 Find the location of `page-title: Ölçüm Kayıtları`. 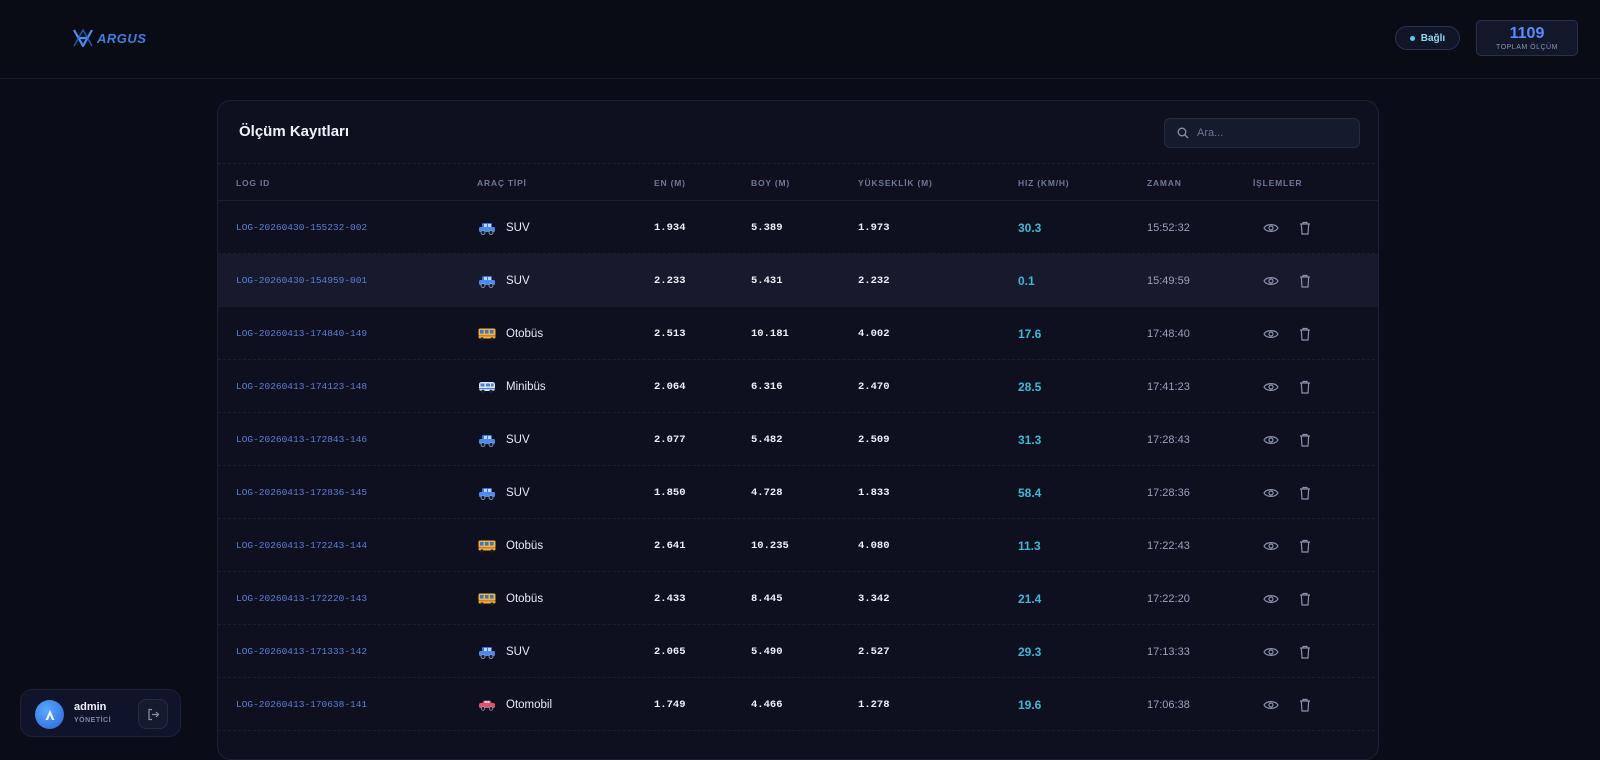

page-title: Ölçüm Kayıtları is located at coordinates (294, 131).